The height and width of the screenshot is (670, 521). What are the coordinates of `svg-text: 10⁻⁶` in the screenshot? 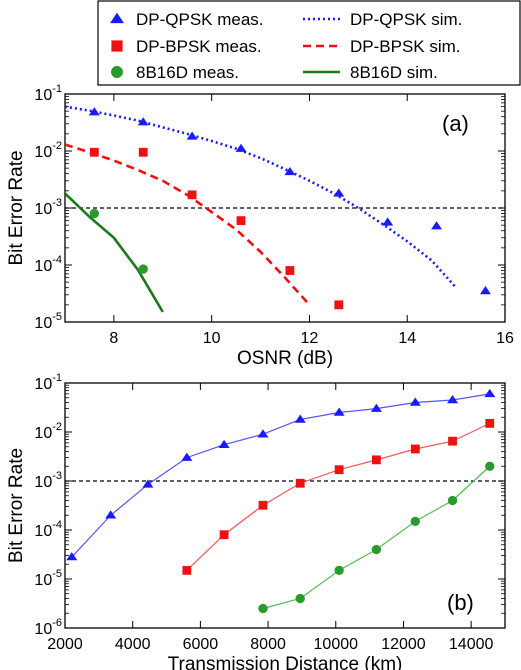 It's located at (48, 627).